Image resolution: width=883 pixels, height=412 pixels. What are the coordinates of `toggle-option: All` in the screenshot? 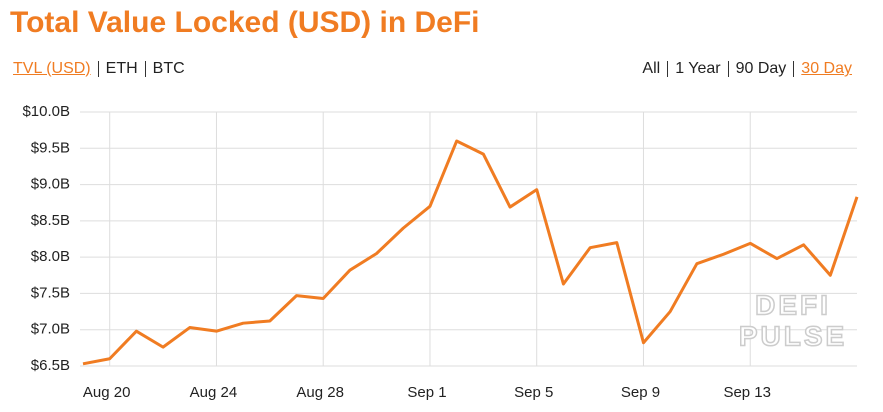 It's located at (651, 68).